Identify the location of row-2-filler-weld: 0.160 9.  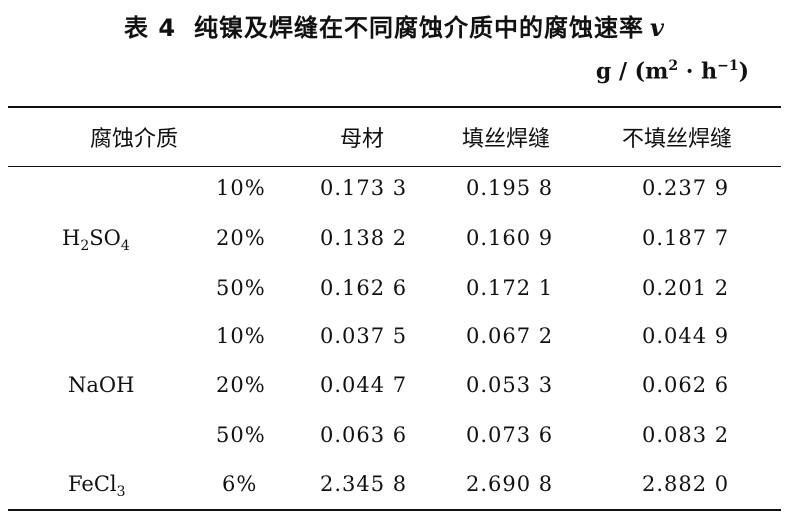
(510, 238).